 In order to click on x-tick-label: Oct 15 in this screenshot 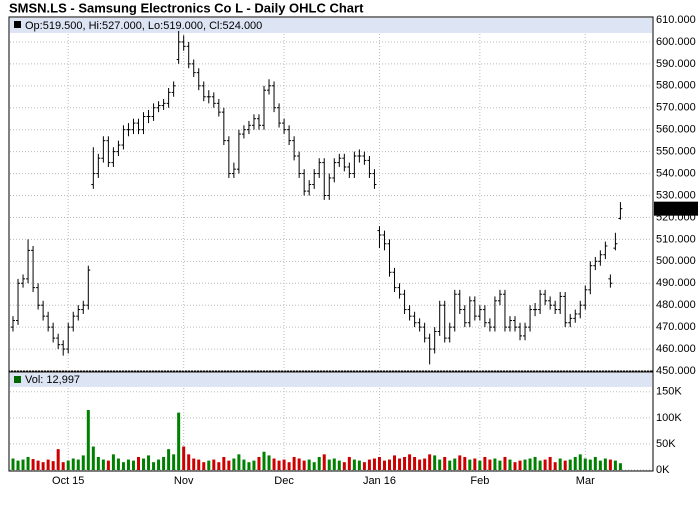, I will do `click(68, 481)`.